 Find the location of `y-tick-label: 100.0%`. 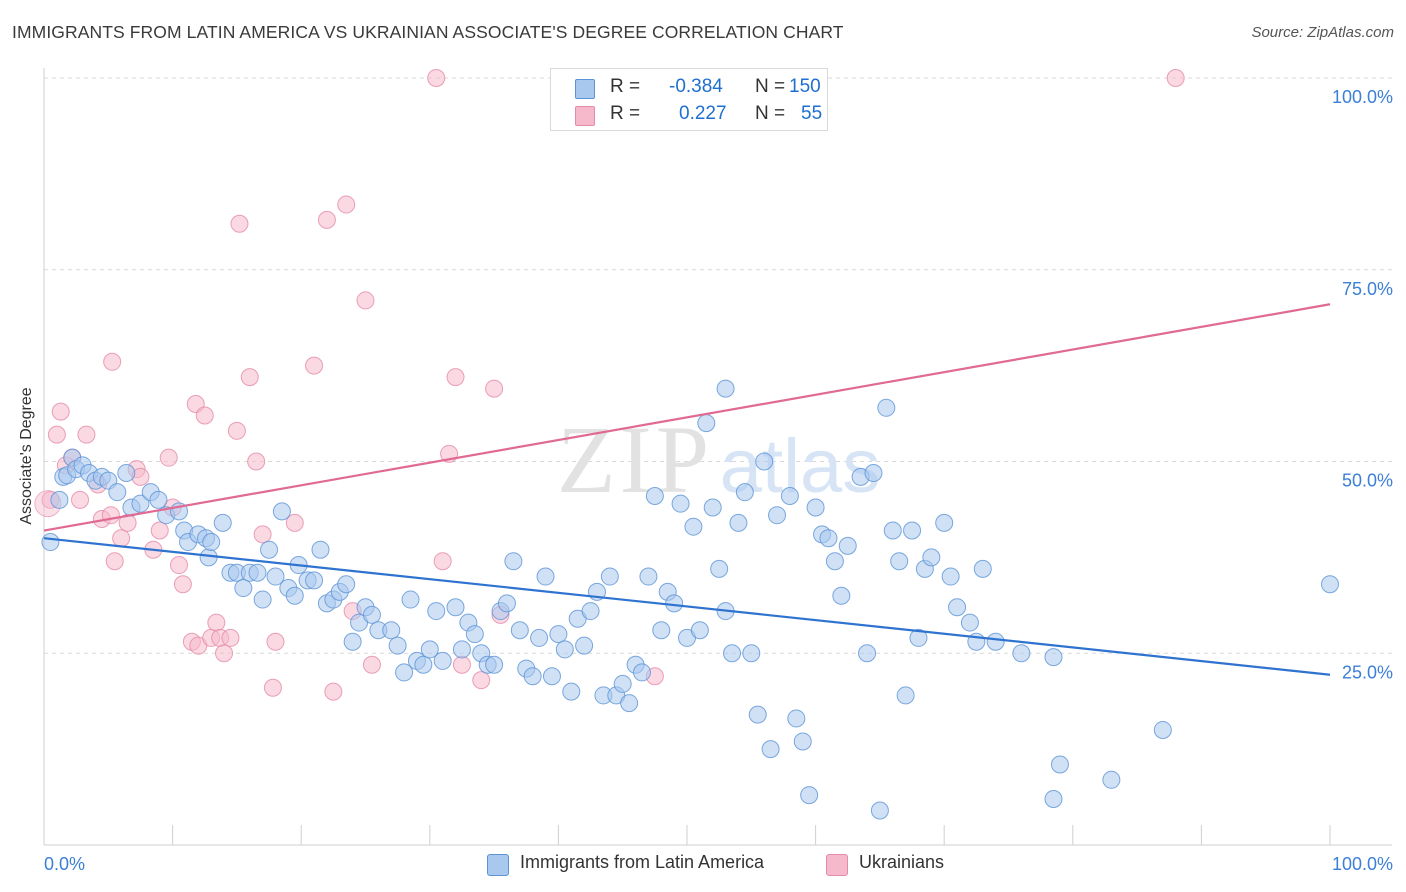

y-tick-label: 100.0% is located at coordinates (1362, 97).